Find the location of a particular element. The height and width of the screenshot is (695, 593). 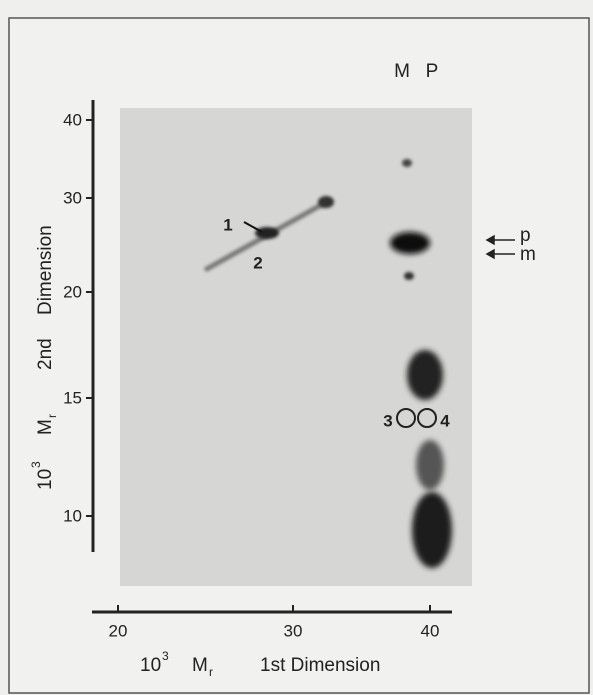

x-tick-label: 20 is located at coordinates (118, 630).